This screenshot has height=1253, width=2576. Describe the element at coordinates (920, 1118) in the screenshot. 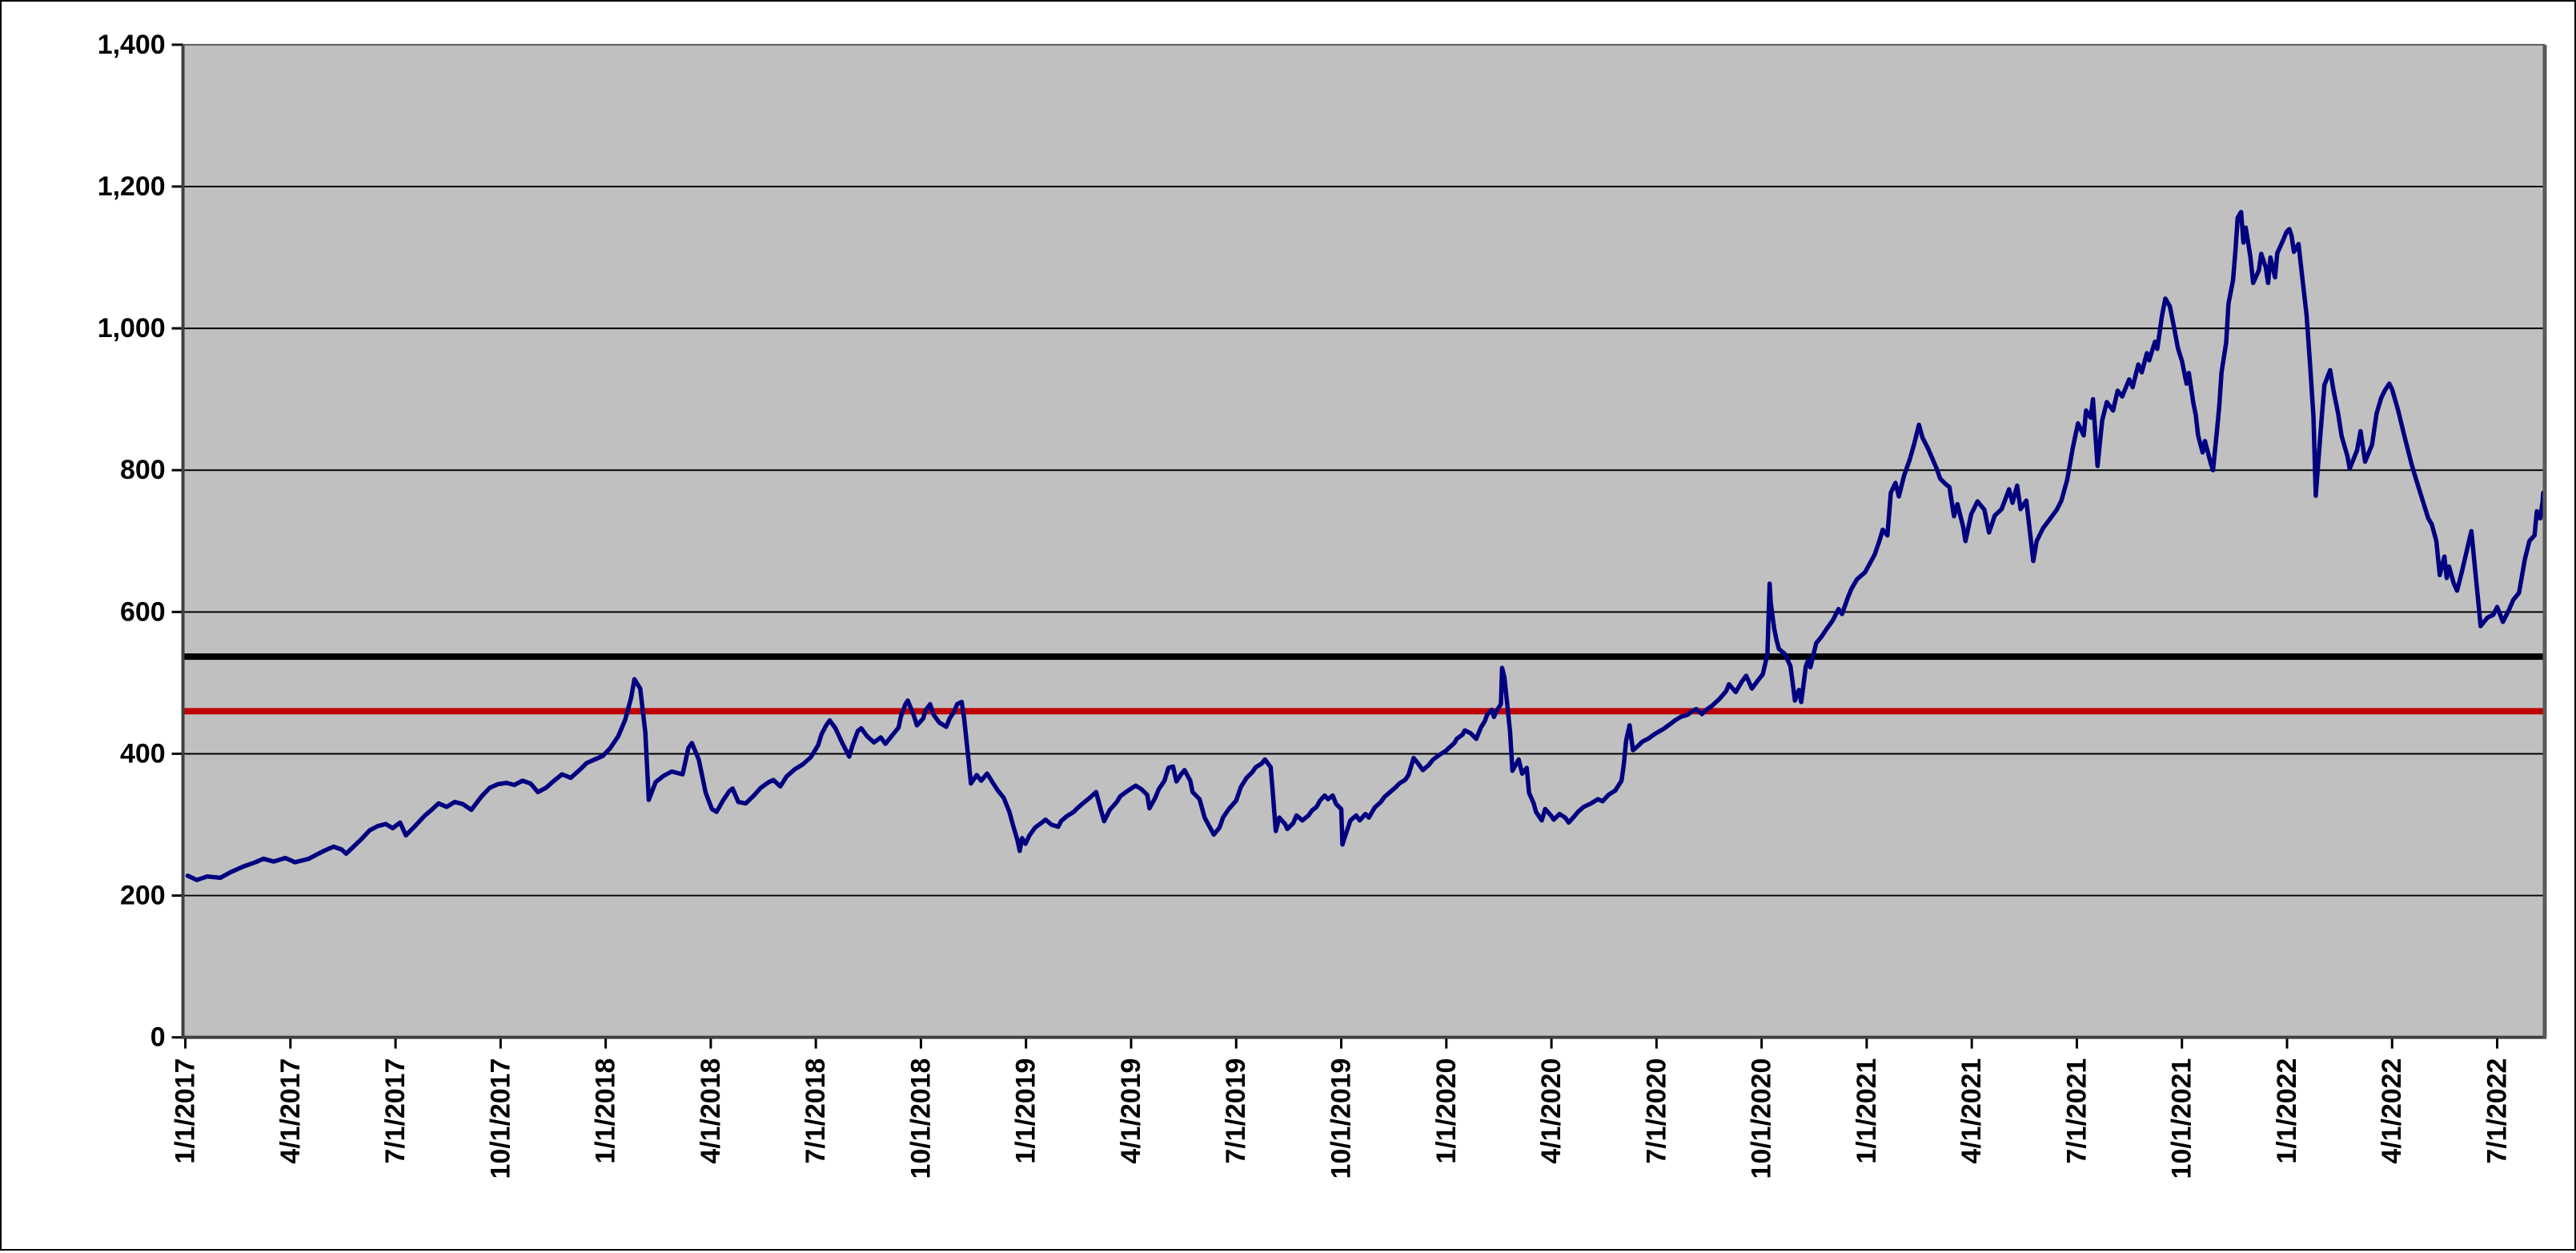

I see `x-axis-label: 10/1/2018` at that location.